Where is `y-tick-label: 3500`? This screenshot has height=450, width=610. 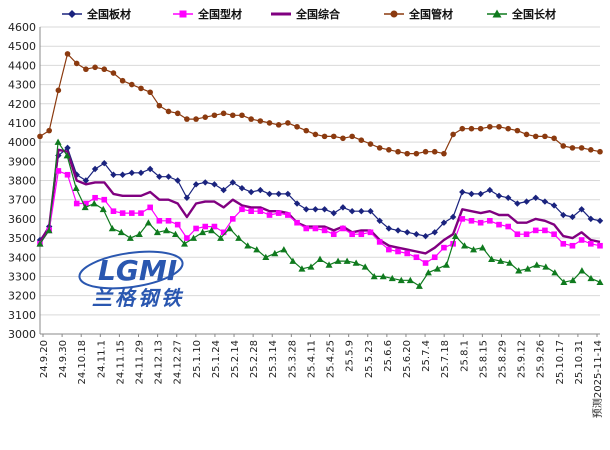
y-tick-label: 3500 is located at coordinates (22, 238).